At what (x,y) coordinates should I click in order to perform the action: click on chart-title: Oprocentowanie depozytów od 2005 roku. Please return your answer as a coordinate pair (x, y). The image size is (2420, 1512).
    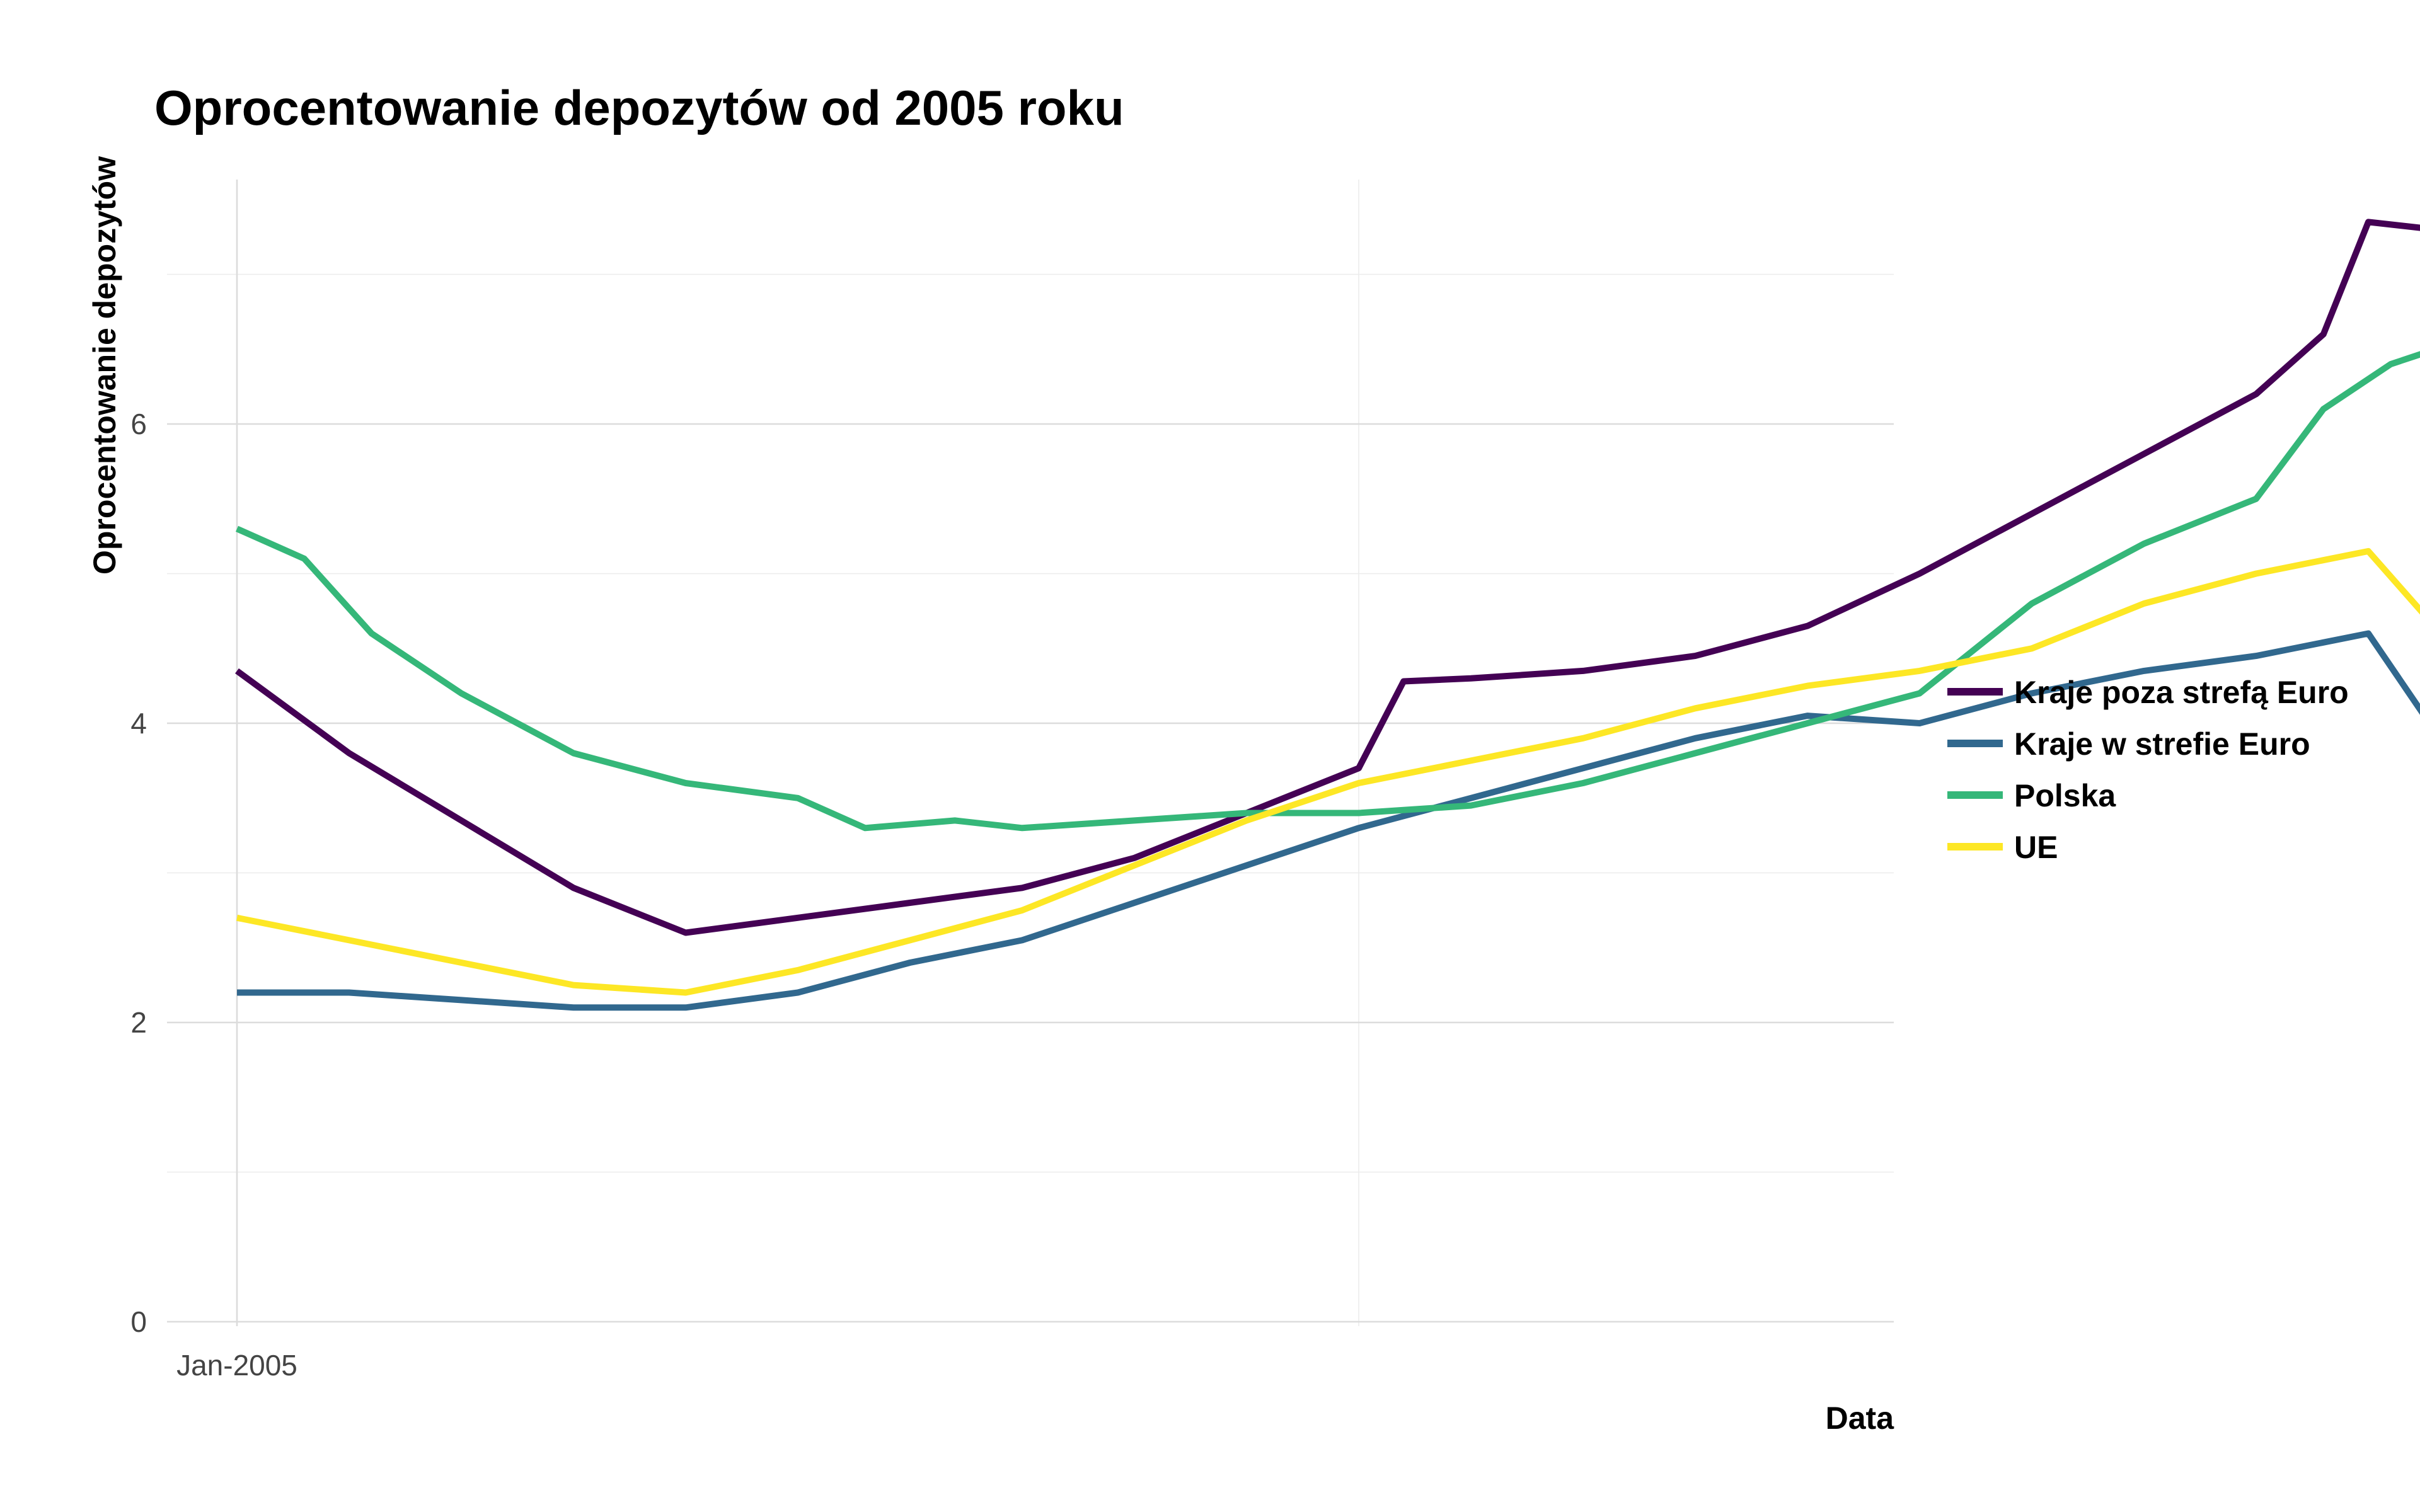
    Looking at the image, I should click on (639, 107).